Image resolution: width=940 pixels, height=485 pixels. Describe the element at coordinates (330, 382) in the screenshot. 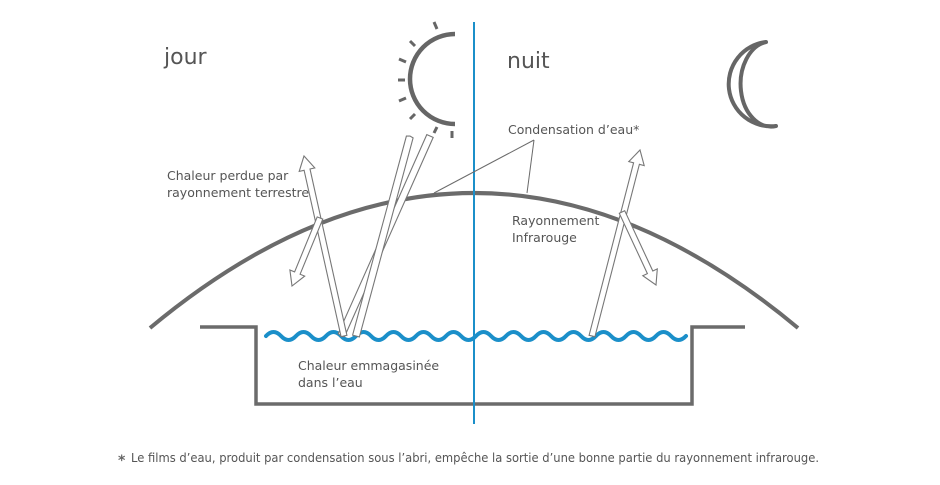

I see `heat-stored-line-2: dans l’eau` at that location.